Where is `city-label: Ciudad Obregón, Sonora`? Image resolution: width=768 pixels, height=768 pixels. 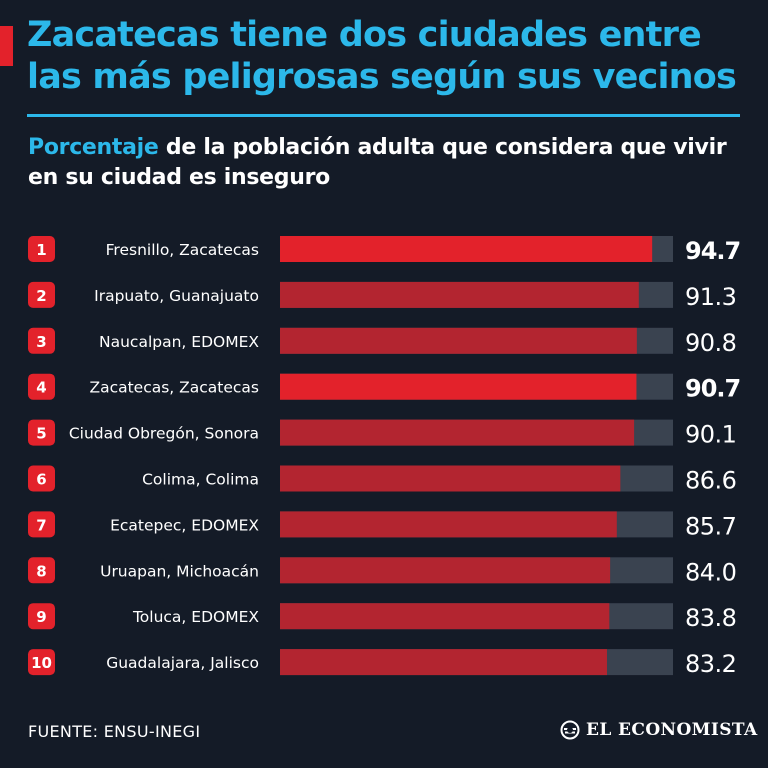
city-label: Ciudad Obregón, Sonora is located at coordinates (164, 434).